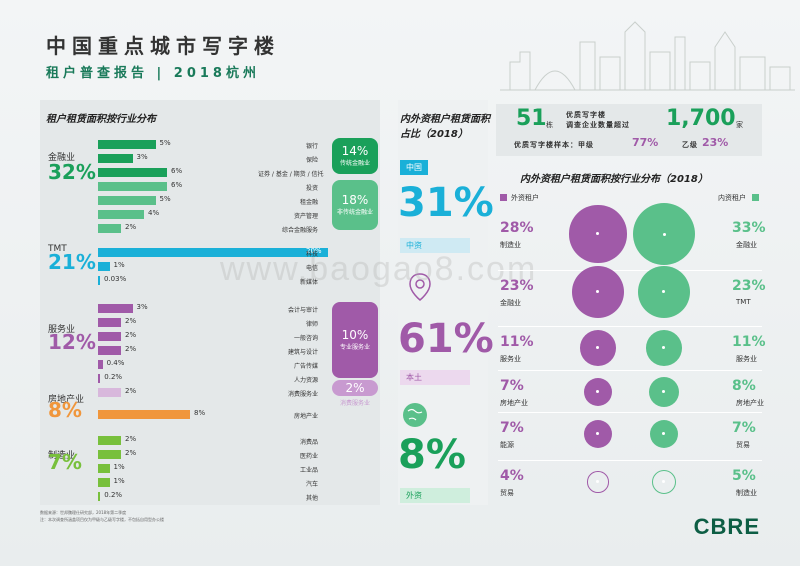  What do you see at coordinates (354, 212) in the screenshot?
I see `sector-group-label: 非传统金融业` at bounding box center [354, 212].